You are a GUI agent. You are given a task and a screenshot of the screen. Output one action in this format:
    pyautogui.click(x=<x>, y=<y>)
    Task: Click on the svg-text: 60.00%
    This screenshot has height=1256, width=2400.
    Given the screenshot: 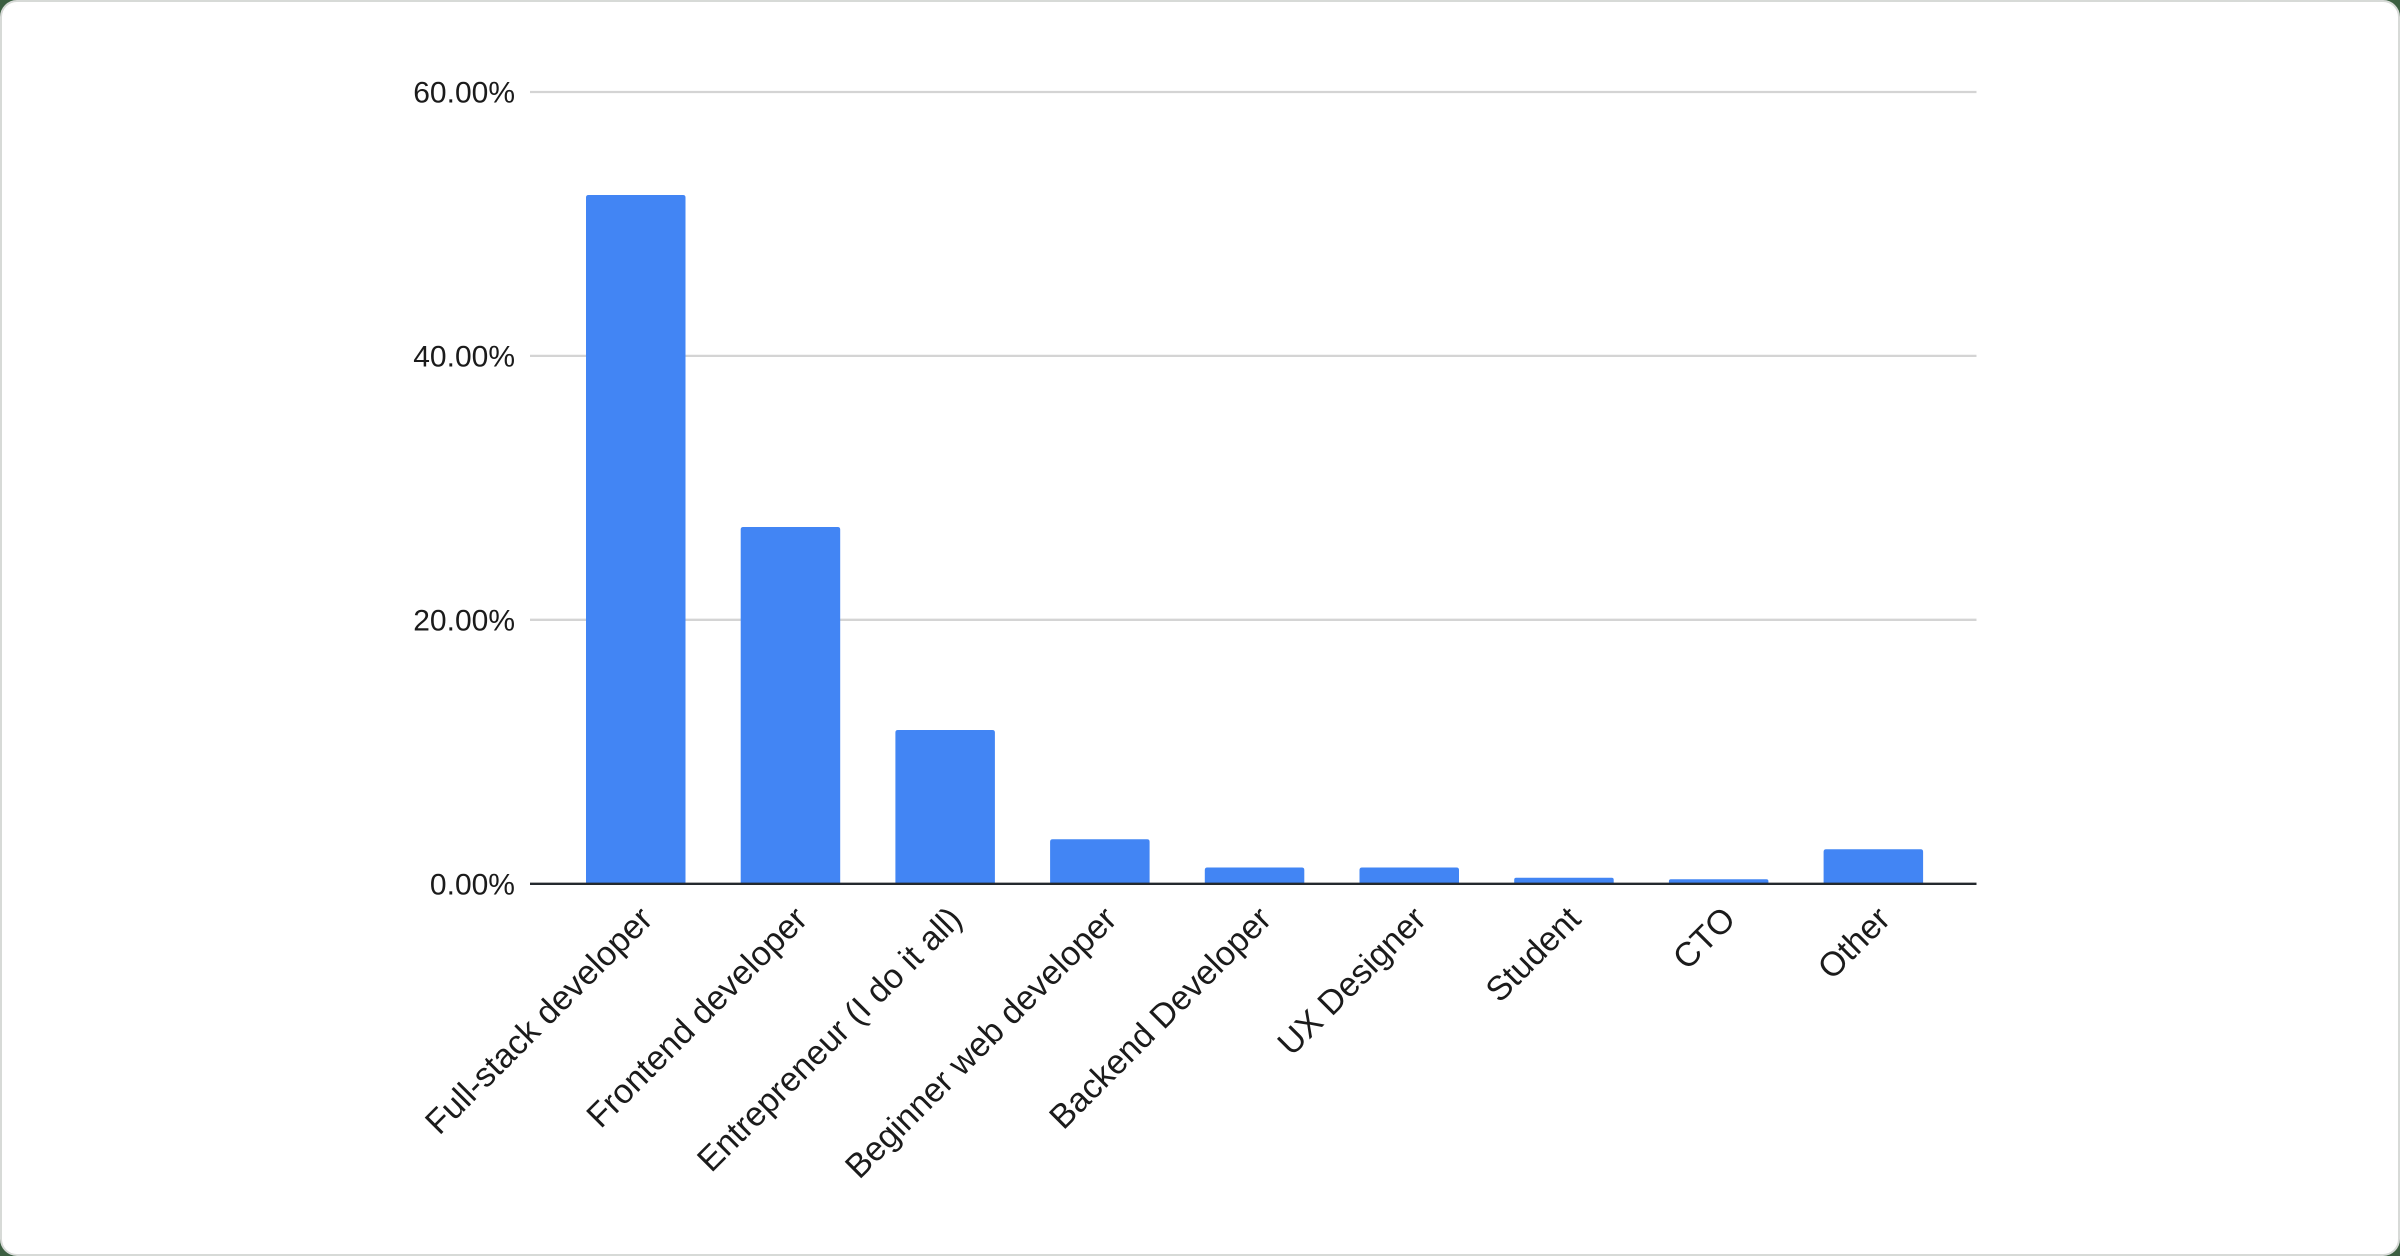 What is the action you would take?
    pyautogui.click(x=464, y=93)
    